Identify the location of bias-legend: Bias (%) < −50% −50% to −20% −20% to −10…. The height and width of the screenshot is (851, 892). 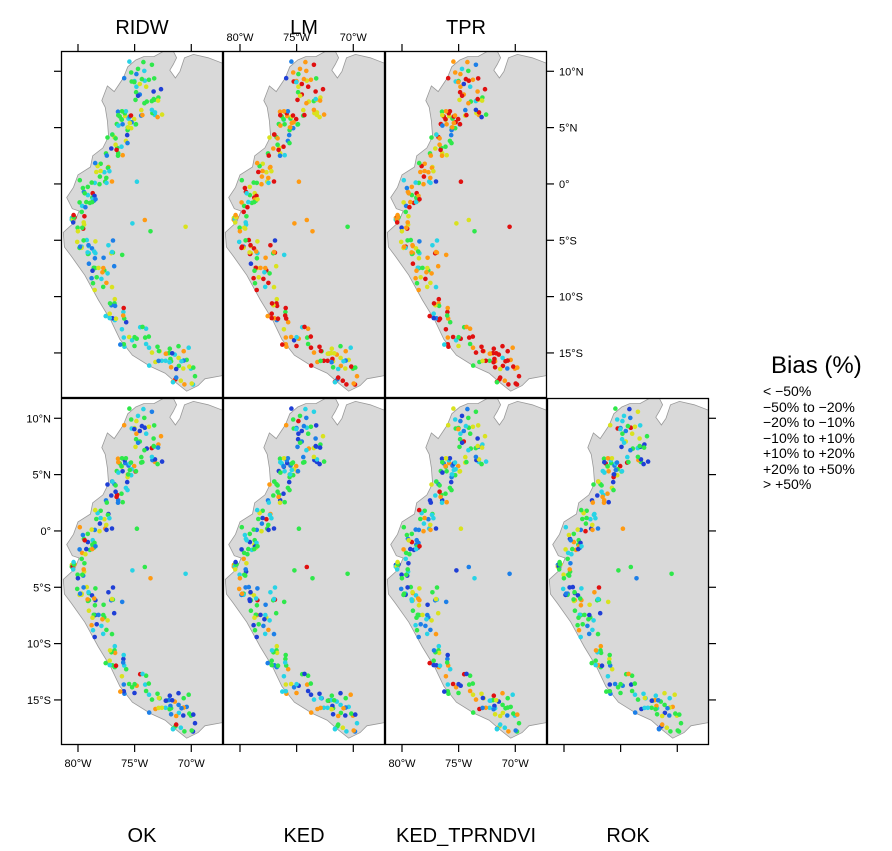
(812, 422).